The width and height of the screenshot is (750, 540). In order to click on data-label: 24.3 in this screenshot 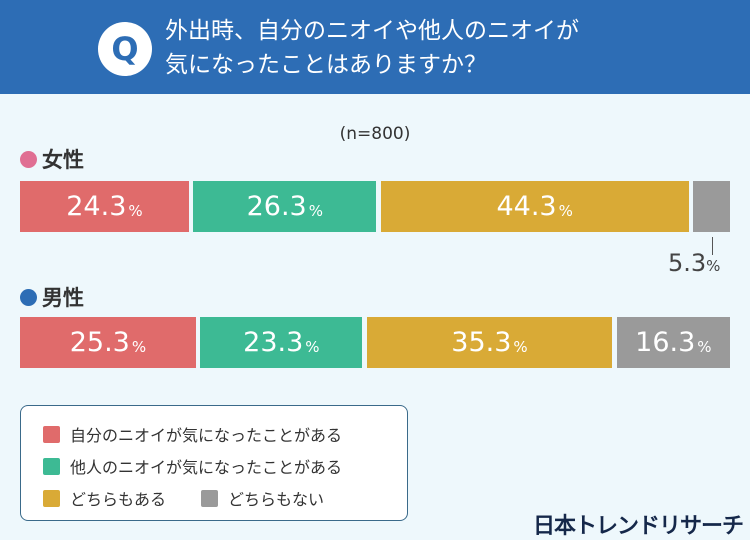, I will do `click(96, 206)`.